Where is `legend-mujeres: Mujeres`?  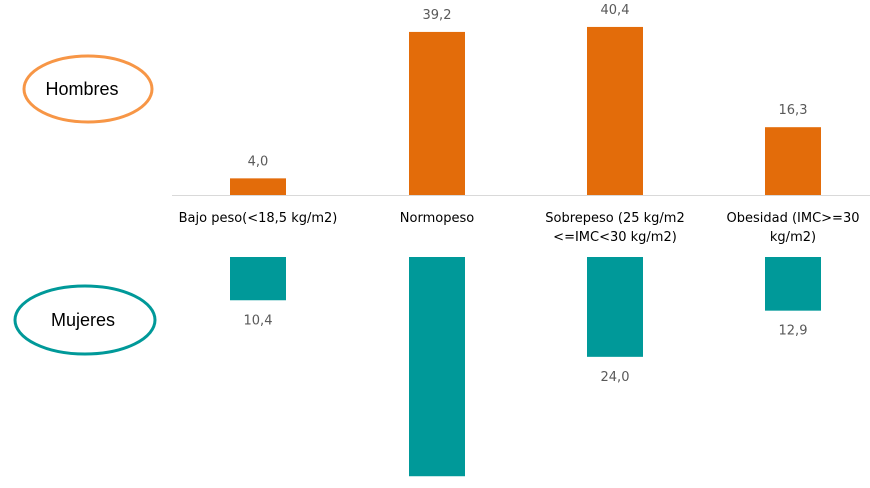 legend-mujeres: Mujeres is located at coordinates (85, 320).